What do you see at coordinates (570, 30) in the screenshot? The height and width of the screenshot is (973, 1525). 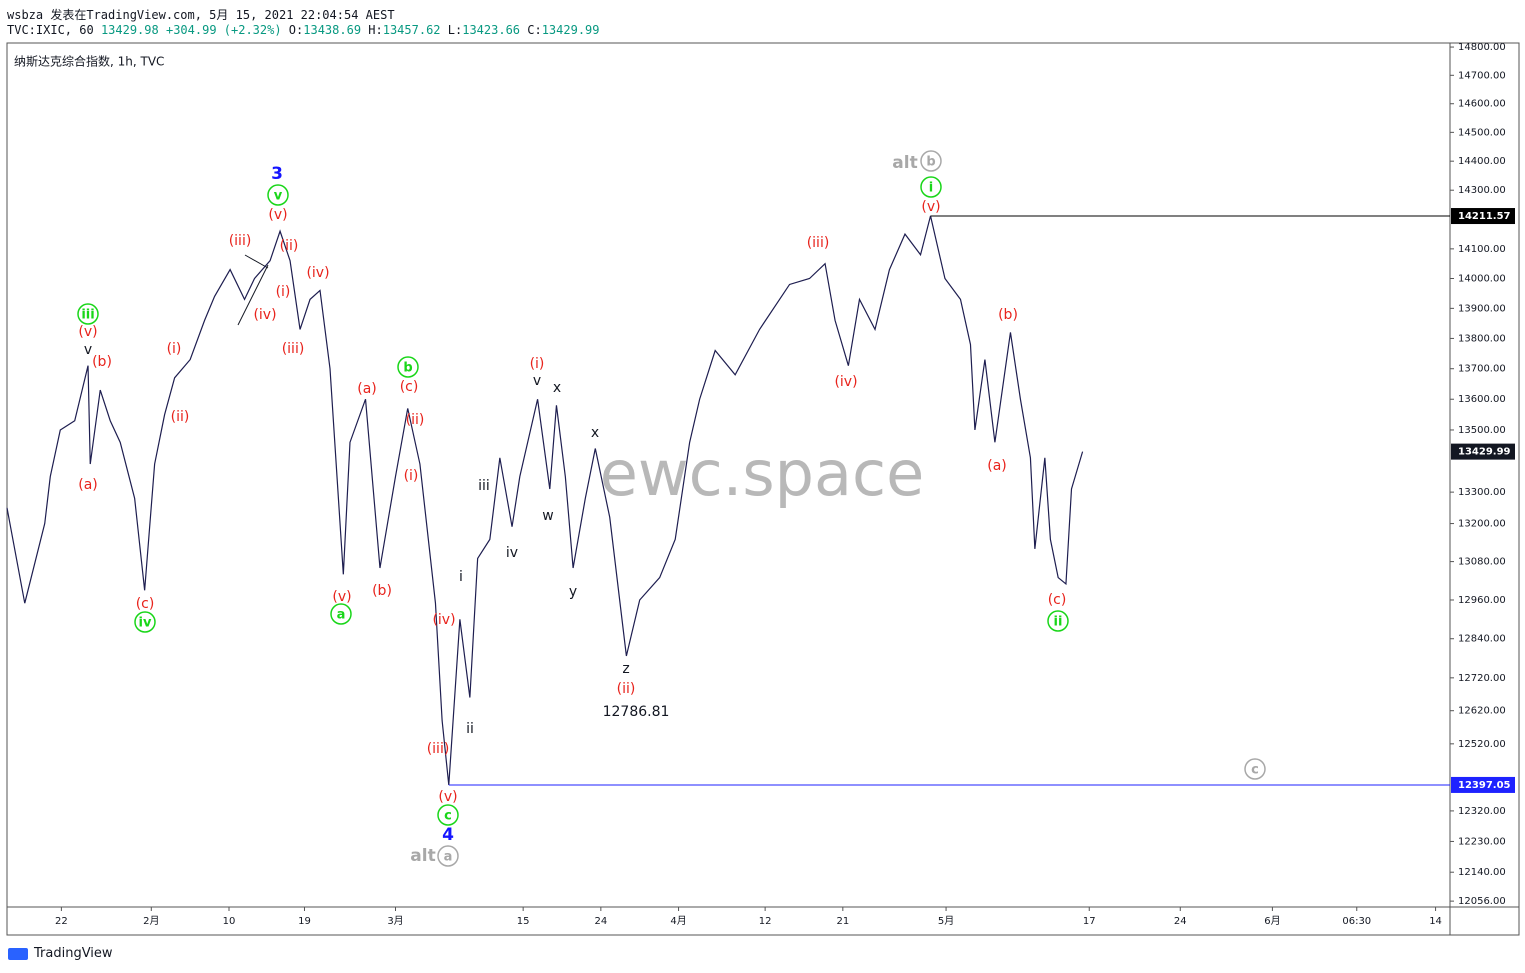 I see `close: 13429.99` at bounding box center [570, 30].